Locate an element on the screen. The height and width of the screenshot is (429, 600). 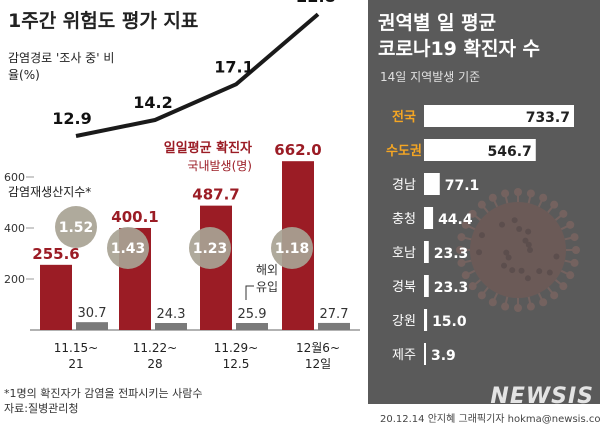
region-value-label: 44.4 is located at coordinates (455, 220).